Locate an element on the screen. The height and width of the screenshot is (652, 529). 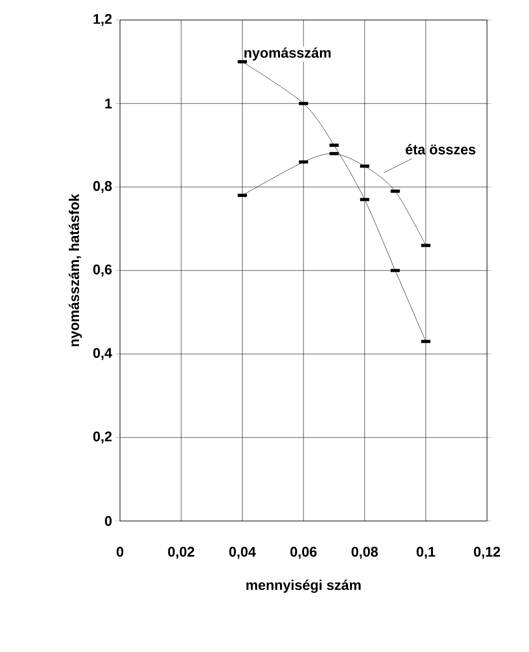
x-tick-label: 0,02 is located at coordinates (181, 552).